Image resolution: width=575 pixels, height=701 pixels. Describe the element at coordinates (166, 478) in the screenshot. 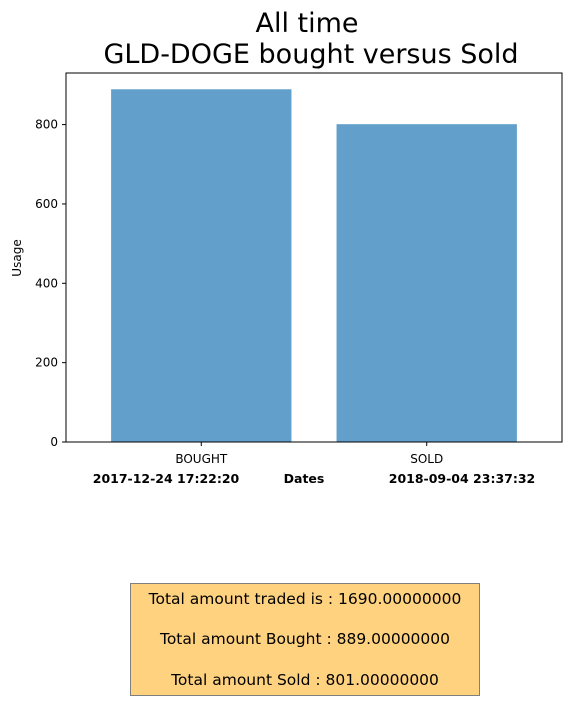

I see `start-date-label: 2017-12-24 17:22:20` at that location.